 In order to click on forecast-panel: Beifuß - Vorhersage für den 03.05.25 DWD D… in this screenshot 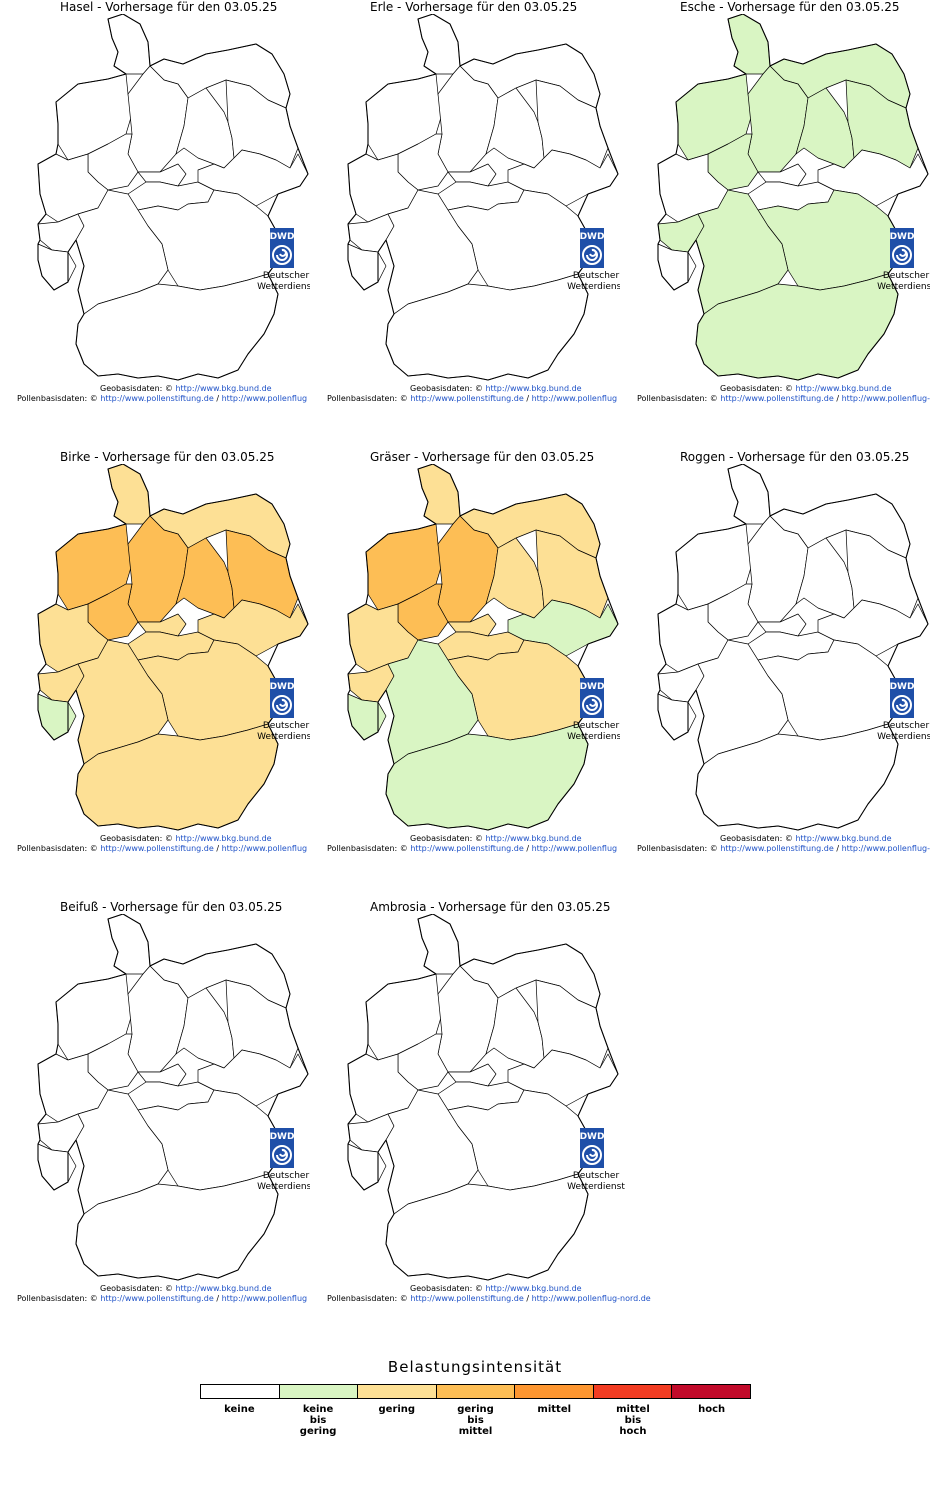, I will do `click(155, 1125)`.